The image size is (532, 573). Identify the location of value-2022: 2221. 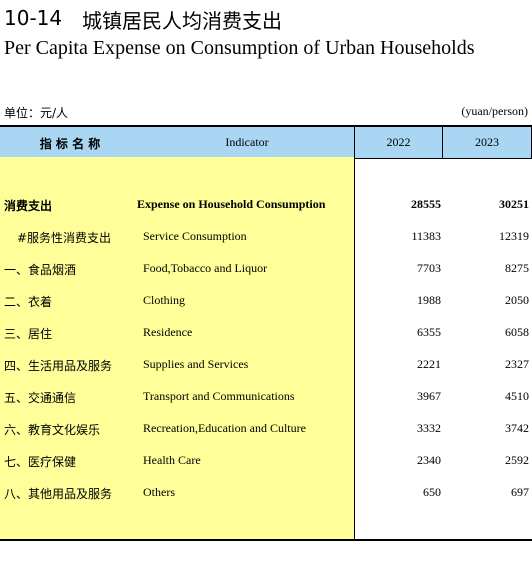
(429, 364).